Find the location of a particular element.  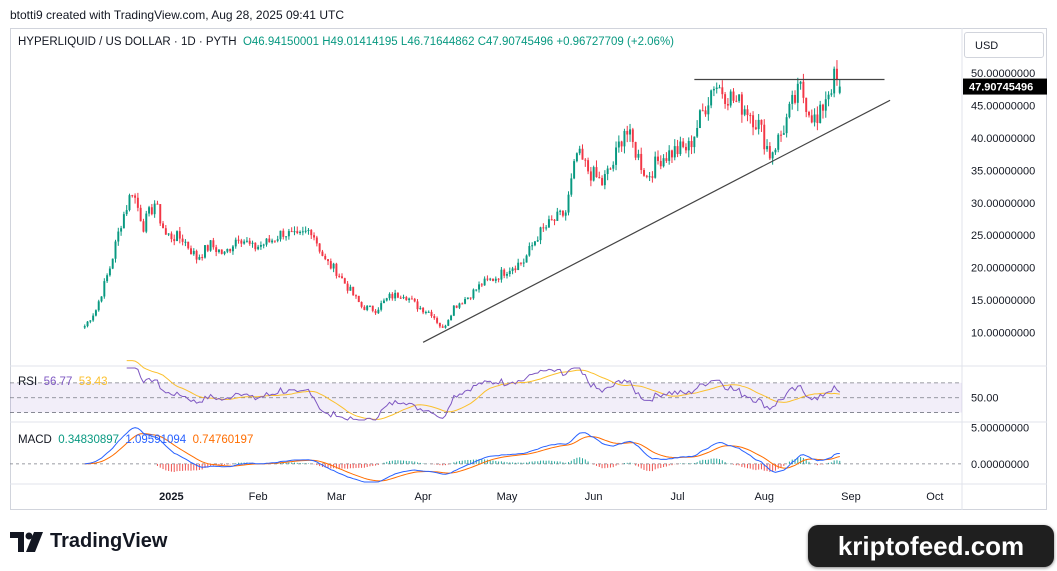

macd-axis-tick: 5.00000000 is located at coordinates (1000, 429).